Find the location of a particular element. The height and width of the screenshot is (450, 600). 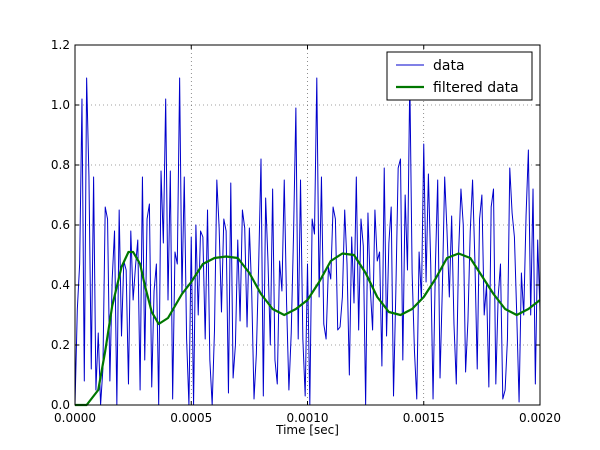

x-tick-label: 0.0000 is located at coordinates (75, 418).